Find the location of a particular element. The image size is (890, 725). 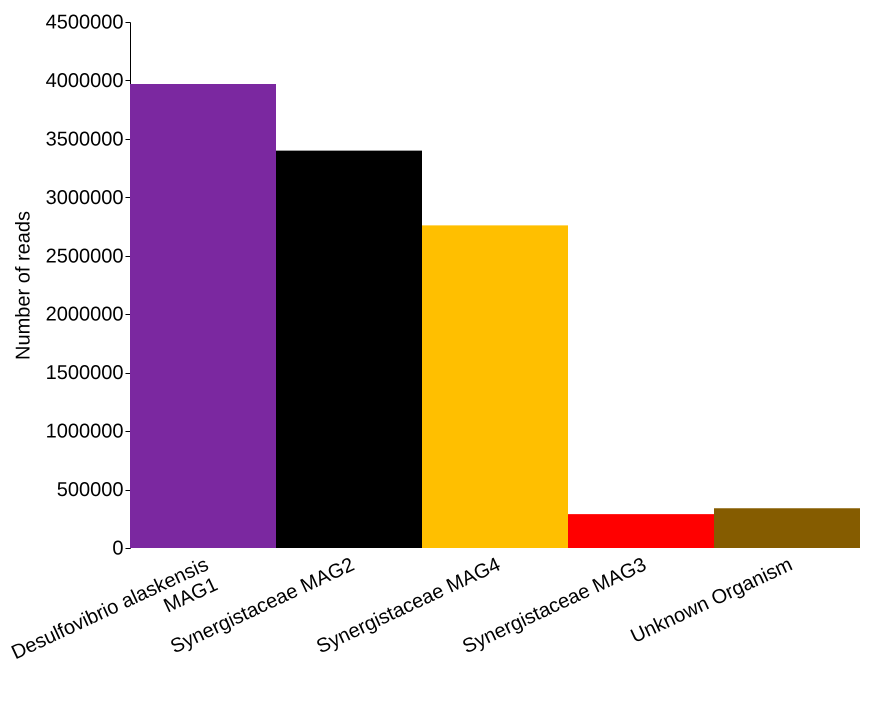

y-tick-label: 1000000 is located at coordinates (85, 431).